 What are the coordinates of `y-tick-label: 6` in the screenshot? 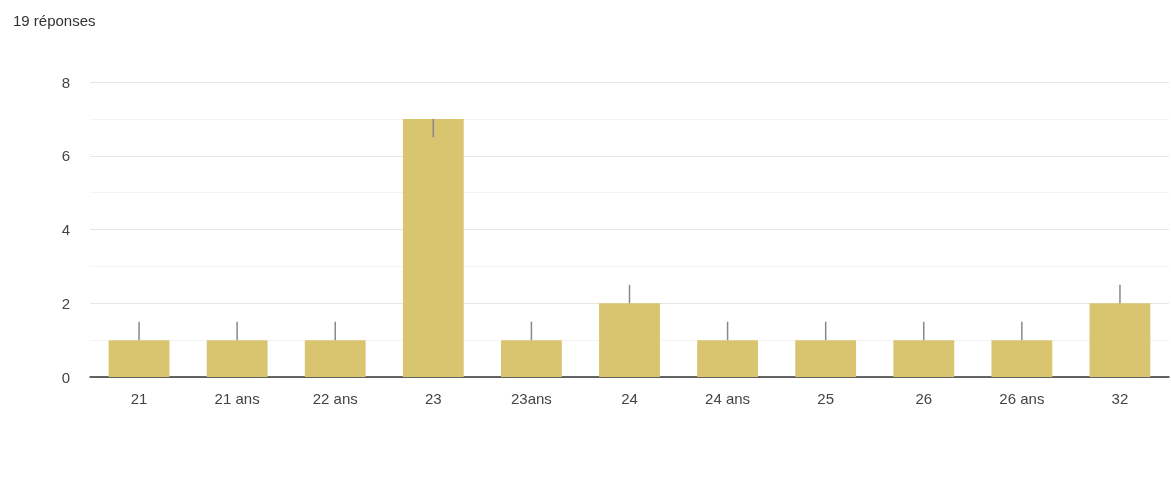 It's located at (65, 156).